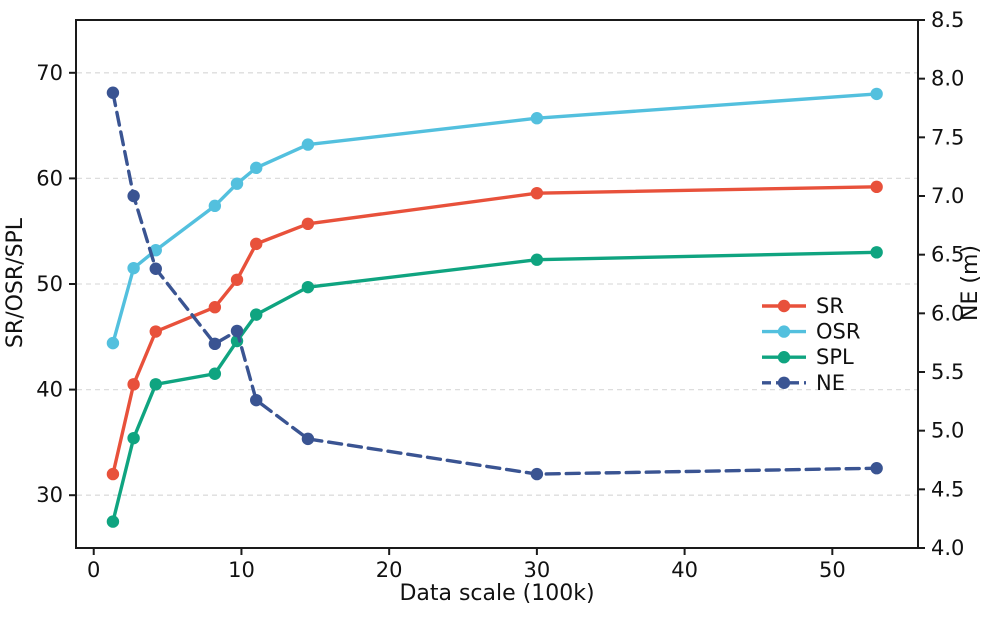  What do you see at coordinates (947, 20) in the screenshot?
I see `right-y-tick-label: 8.5` at bounding box center [947, 20].